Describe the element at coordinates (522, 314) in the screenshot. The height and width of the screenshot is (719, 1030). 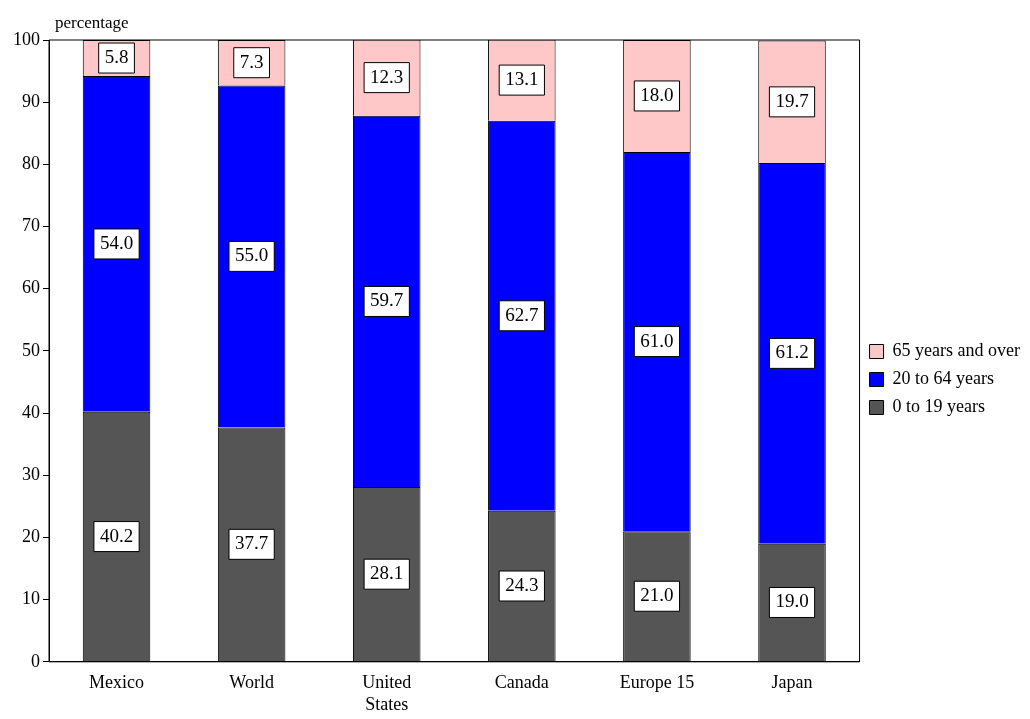
I see `data-label: 62.7` at that location.